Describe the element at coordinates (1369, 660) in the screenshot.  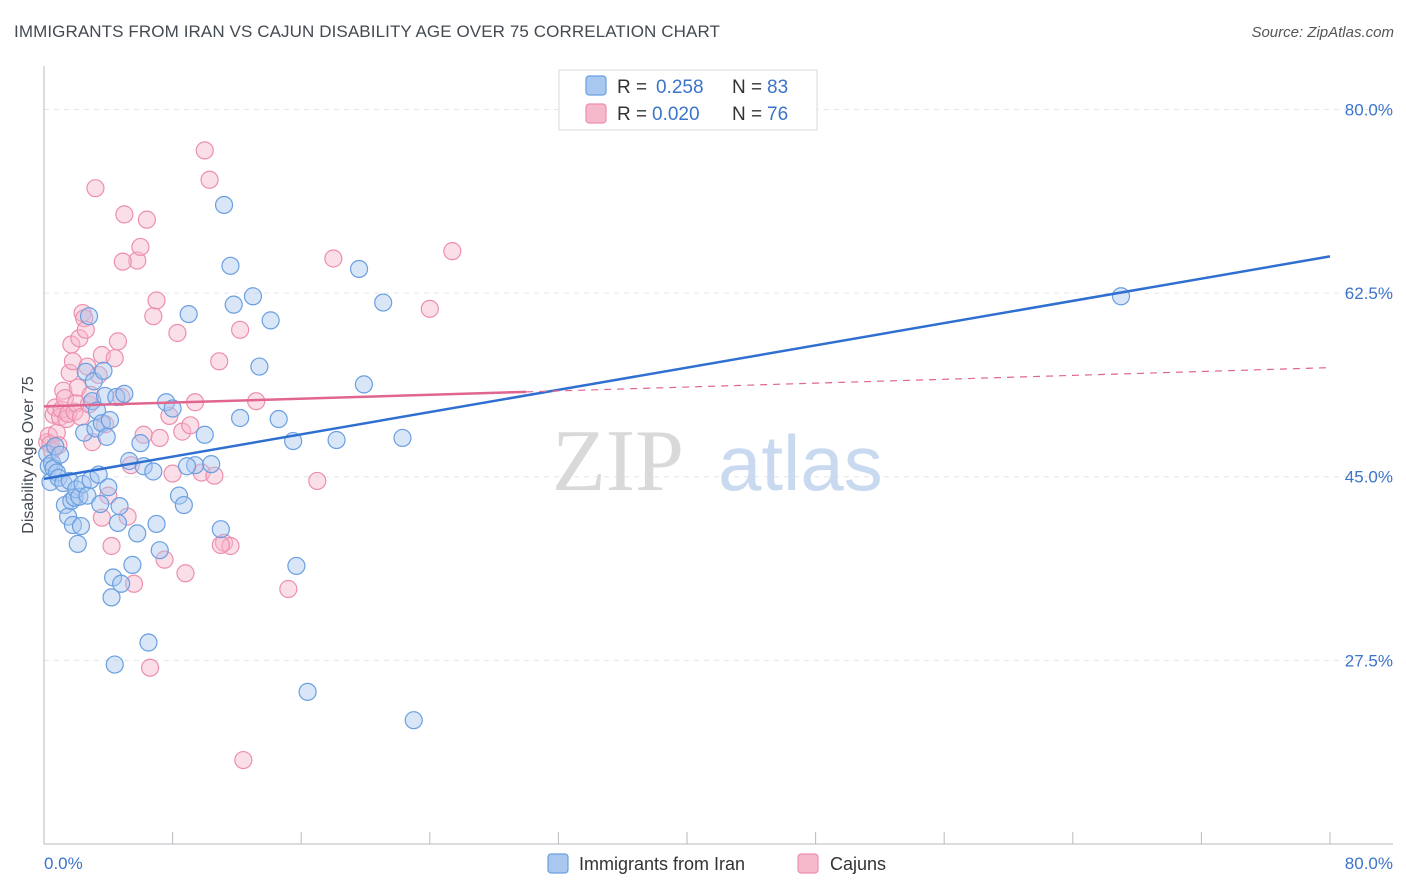
I see `y-tick-label-0: 27.5%` at that location.